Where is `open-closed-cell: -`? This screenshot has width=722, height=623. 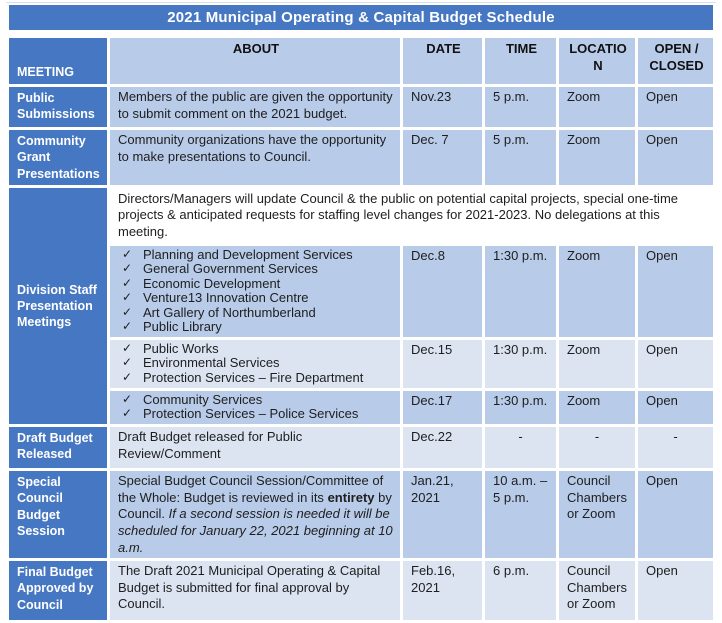
open-closed-cell: - is located at coordinates (675, 447).